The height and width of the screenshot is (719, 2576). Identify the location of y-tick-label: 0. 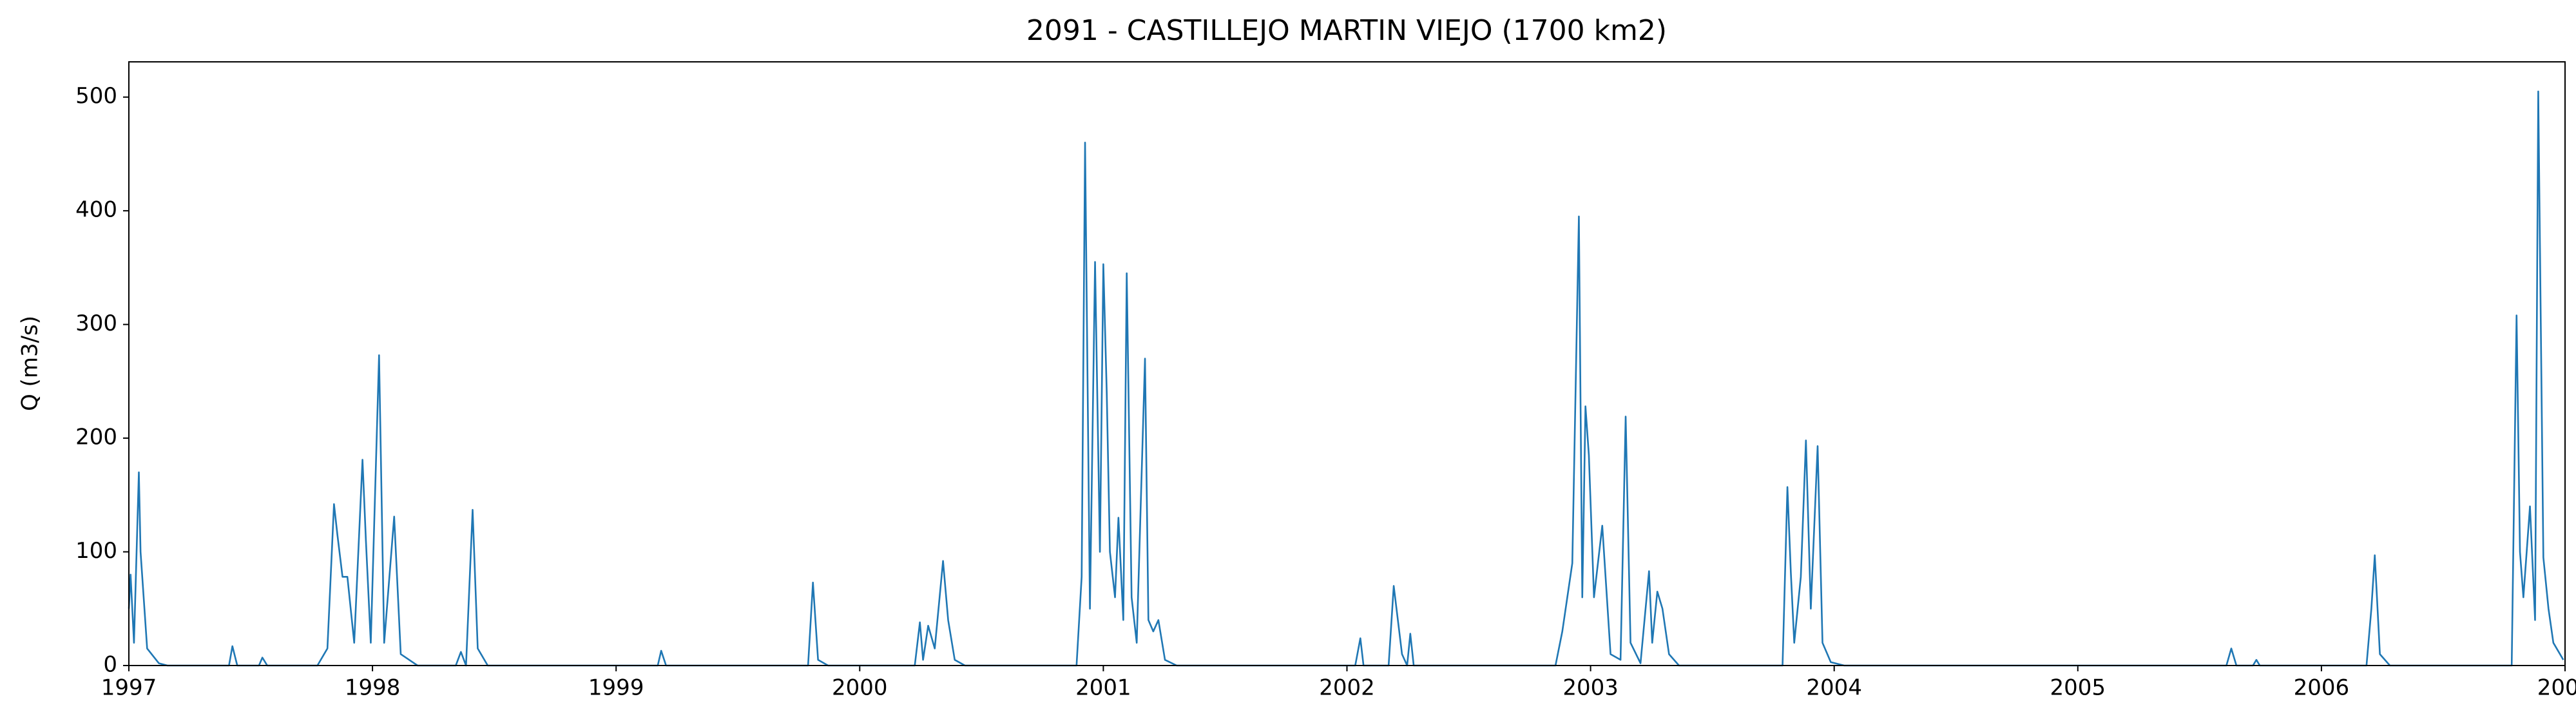
(110, 665).